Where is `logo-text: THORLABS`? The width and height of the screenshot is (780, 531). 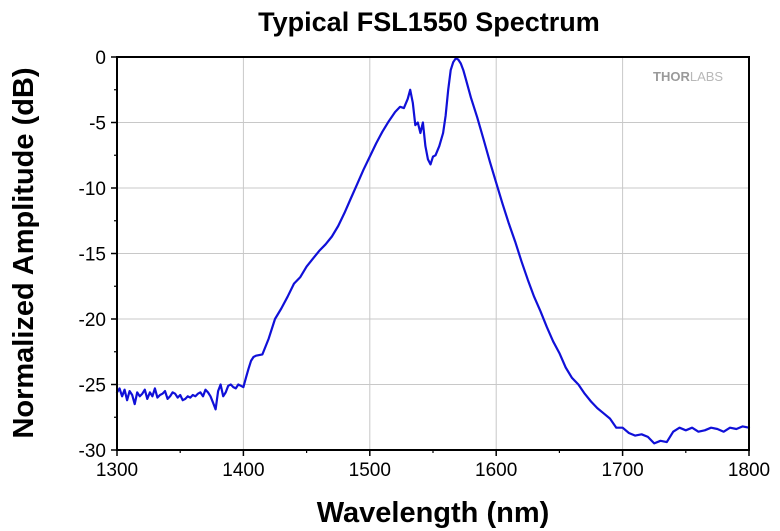
logo-text: THORLABS is located at coordinates (688, 76).